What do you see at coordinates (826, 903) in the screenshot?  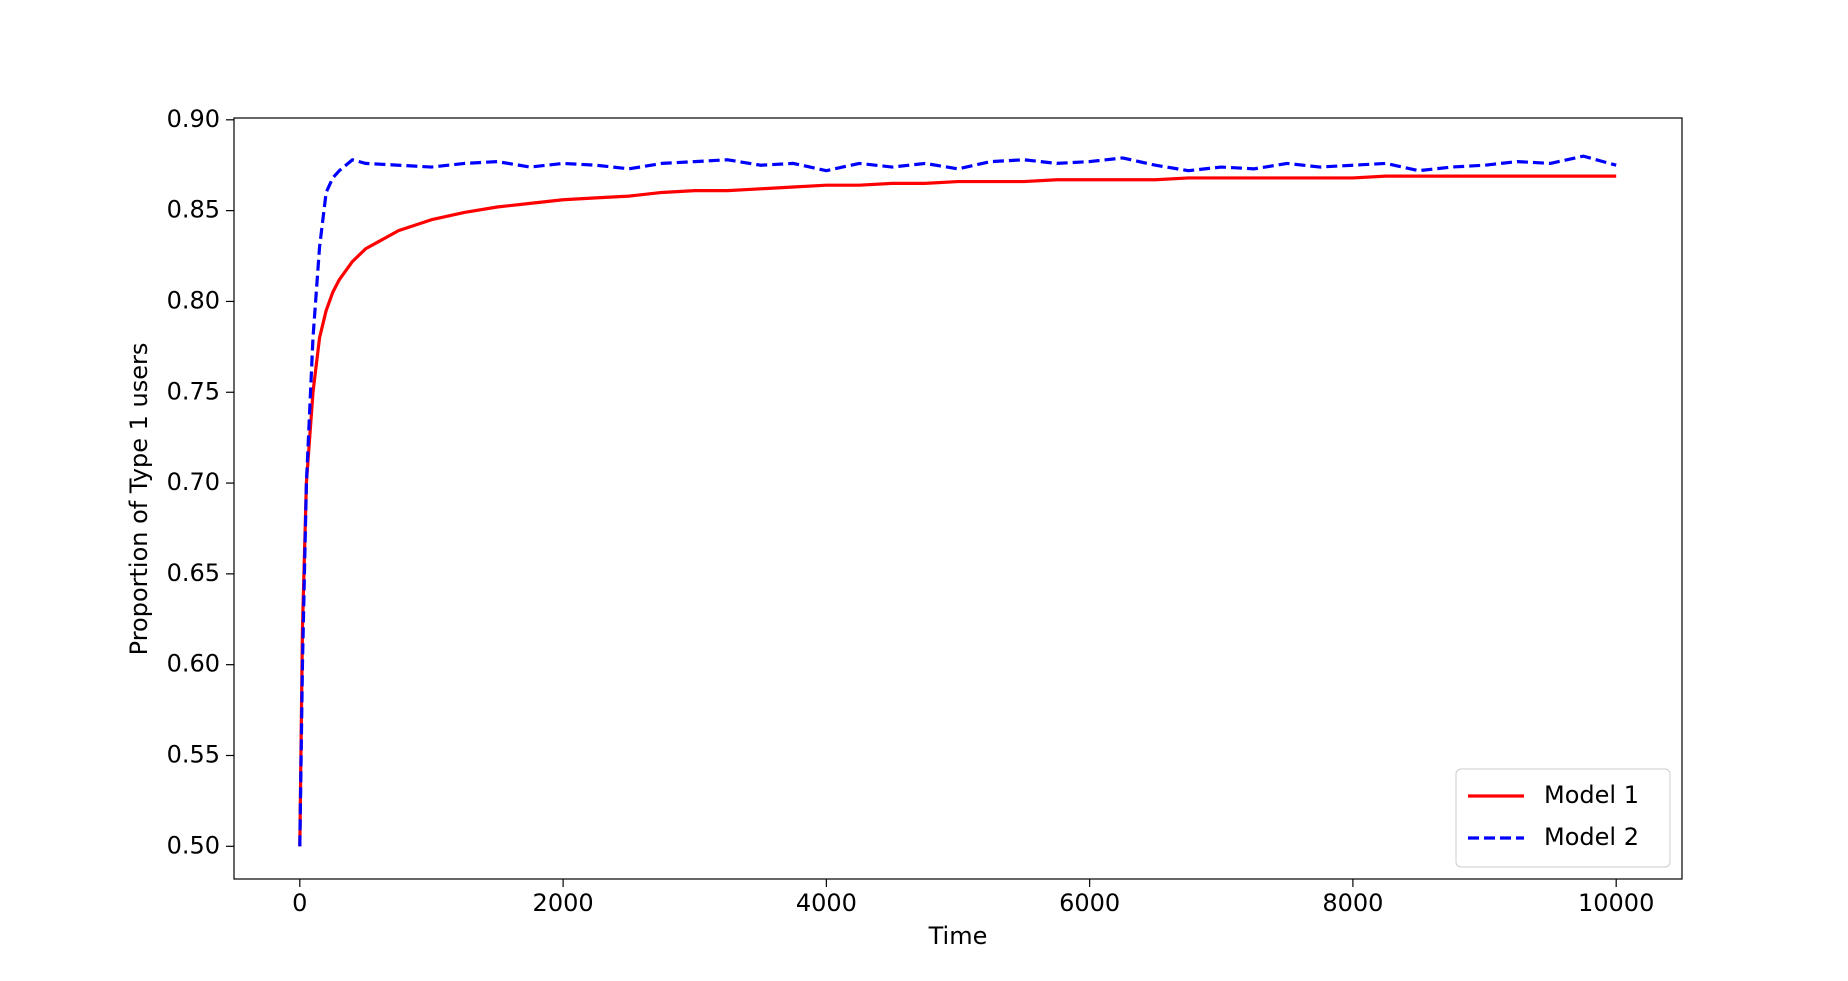 I see `x-tick-label: 4000` at bounding box center [826, 903].